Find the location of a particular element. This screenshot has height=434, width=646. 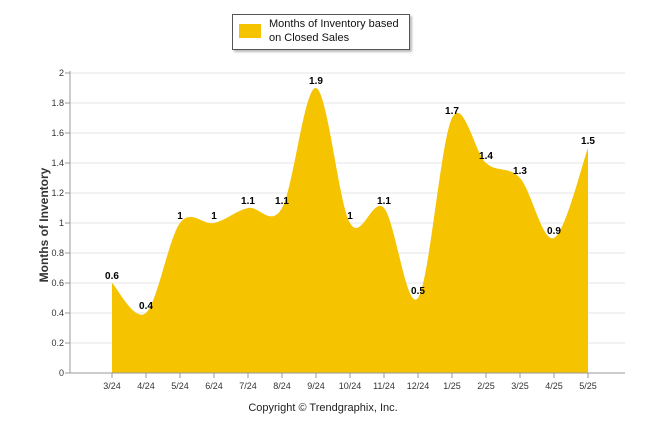

y-tick-label: 1 is located at coordinates (61, 223).